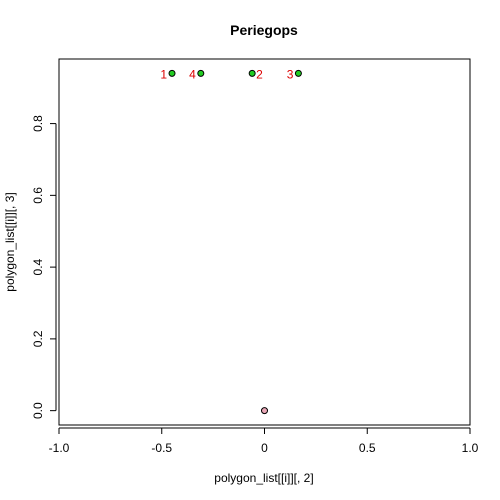  Describe the element at coordinates (290, 74) in the screenshot. I see `point-label: 3` at that location.